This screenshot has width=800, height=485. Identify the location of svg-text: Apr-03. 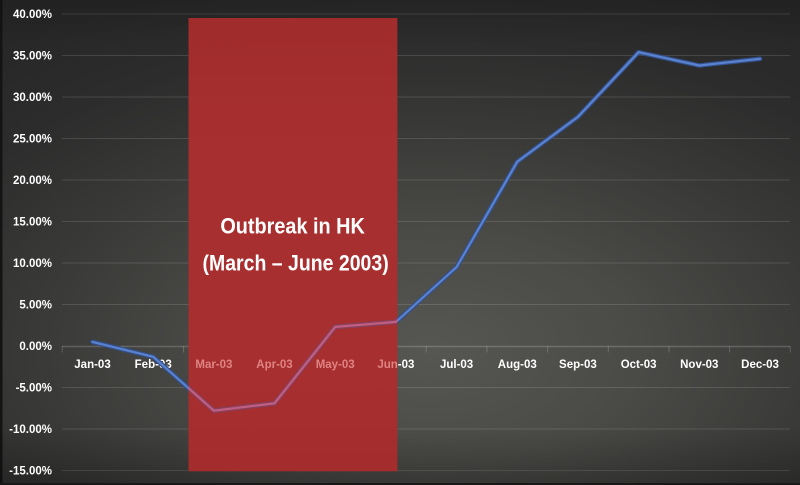
(274, 365).